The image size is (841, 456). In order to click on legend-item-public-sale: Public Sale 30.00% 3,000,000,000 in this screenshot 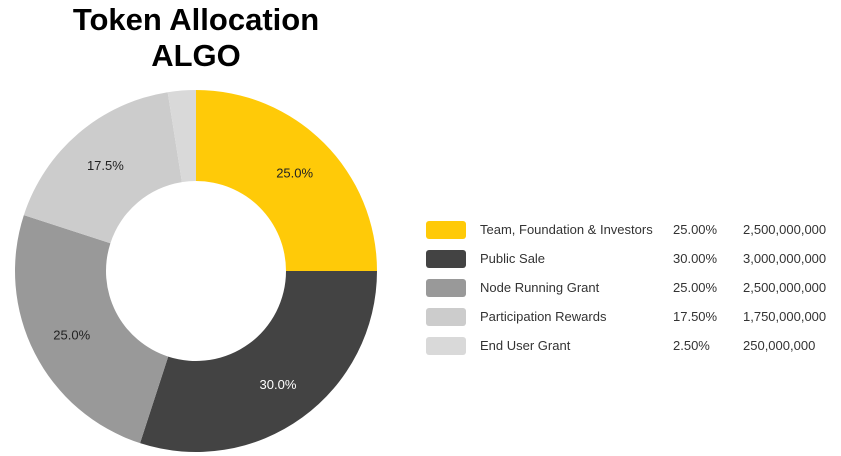, I will do `click(633, 259)`.